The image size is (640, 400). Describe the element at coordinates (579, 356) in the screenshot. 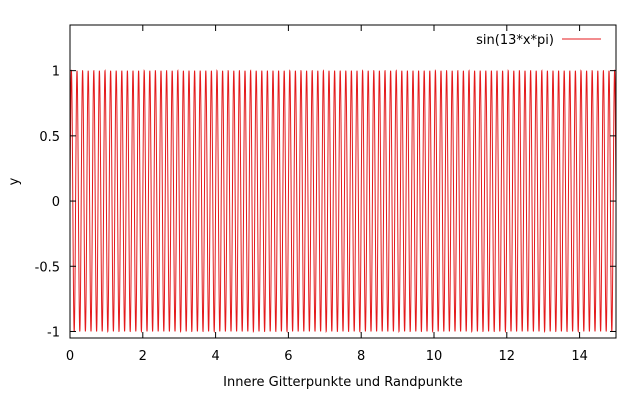

I see `x-tick-label: 14` at that location.